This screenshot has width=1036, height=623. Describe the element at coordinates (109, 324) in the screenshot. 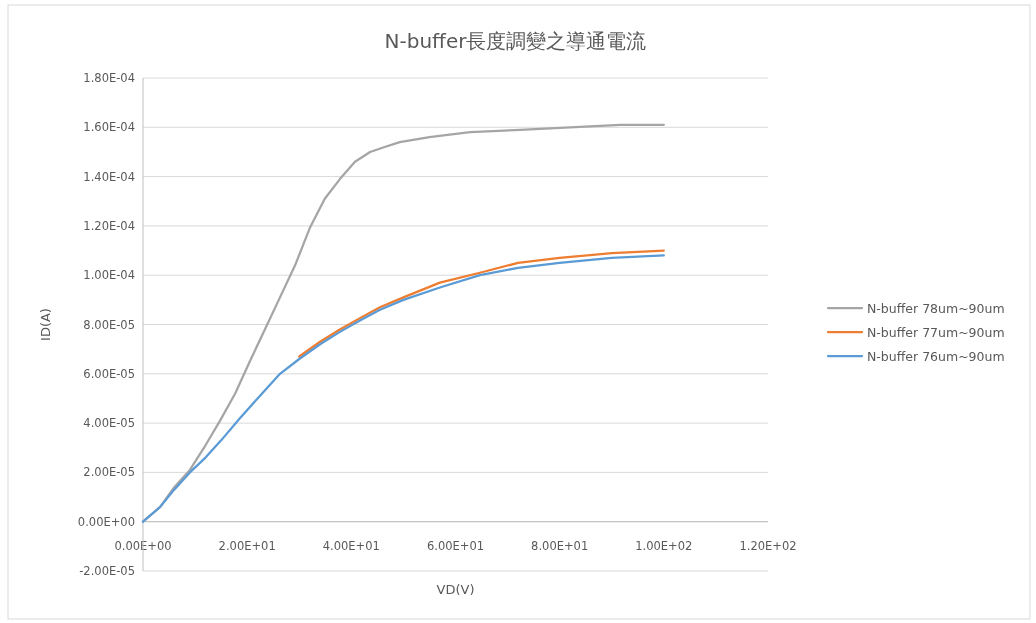

I see `y-tick-label: 8.00E-05` at that location.